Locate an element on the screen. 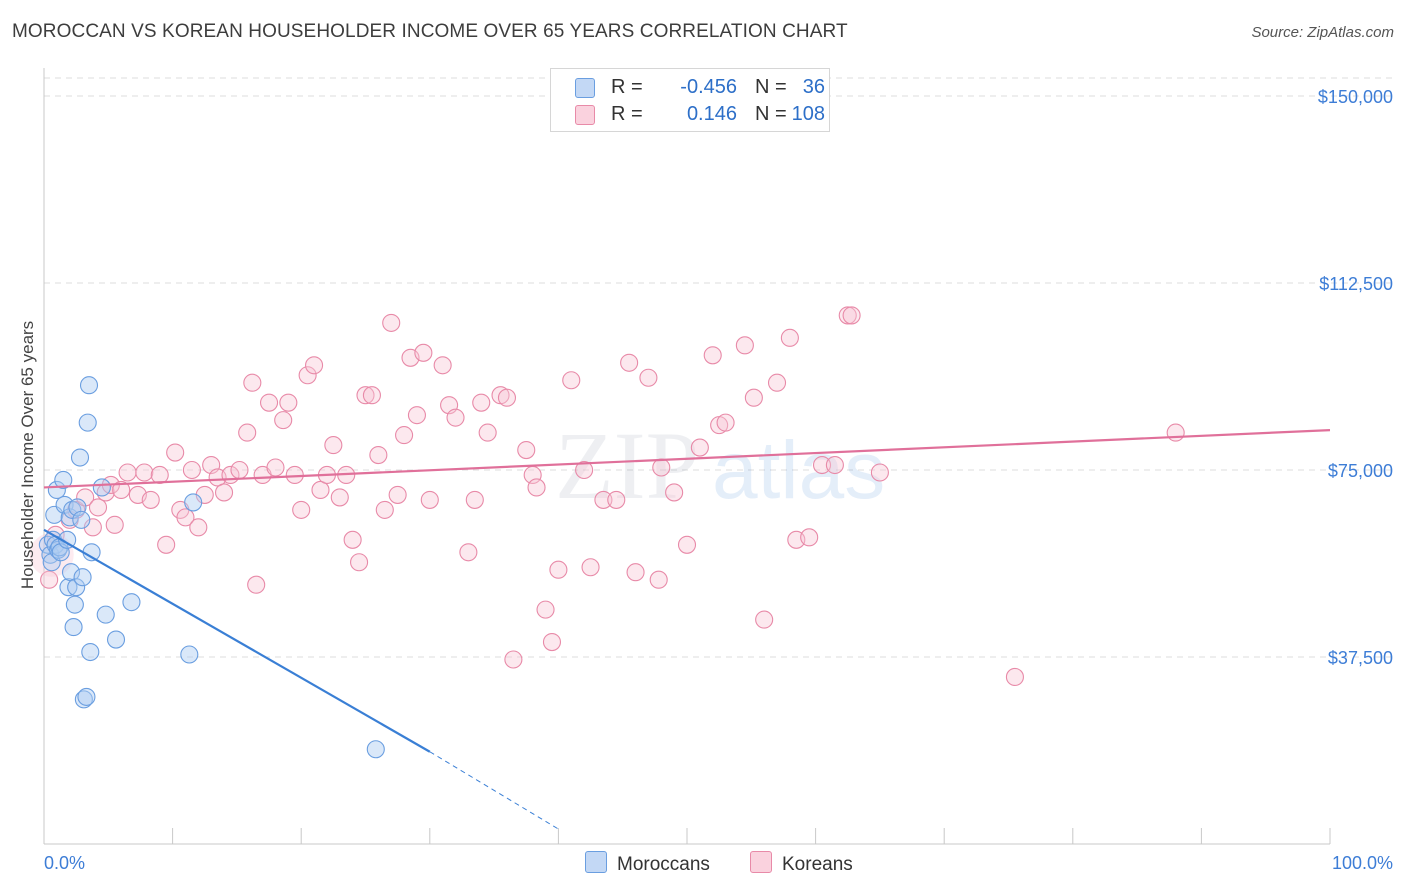 This screenshot has height=892, width=1406. bottom-legend-koreans: Koreans is located at coordinates (801, 863).